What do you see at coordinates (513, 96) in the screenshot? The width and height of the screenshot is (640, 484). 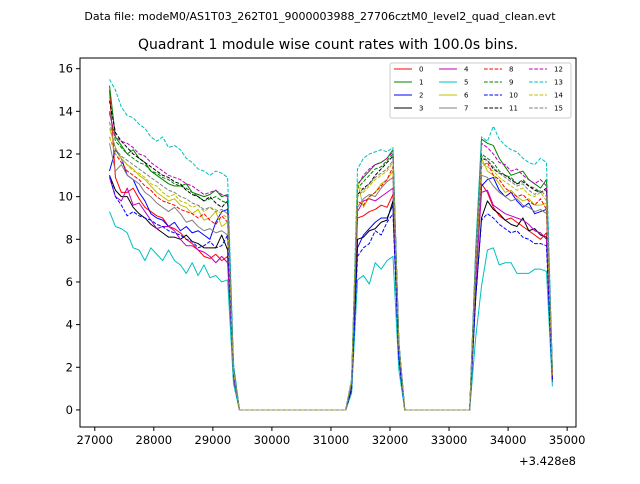 I see `legend-label-module-10: 10` at bounding box center [513, 96].